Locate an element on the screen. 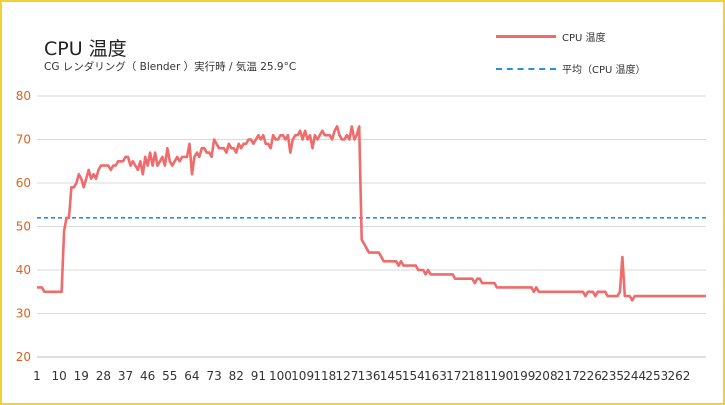 The width and height of the screenshot is (725, 405). legend-swatch-average is located at coordinates (526, 68).